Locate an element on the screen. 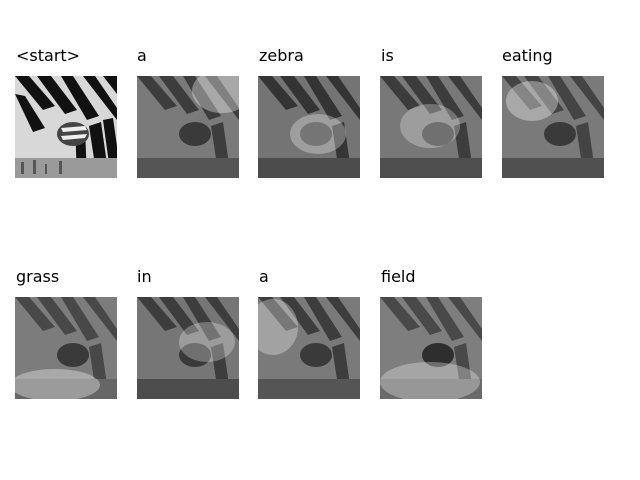  attention-map-eating is located at coordinates (553, 127).